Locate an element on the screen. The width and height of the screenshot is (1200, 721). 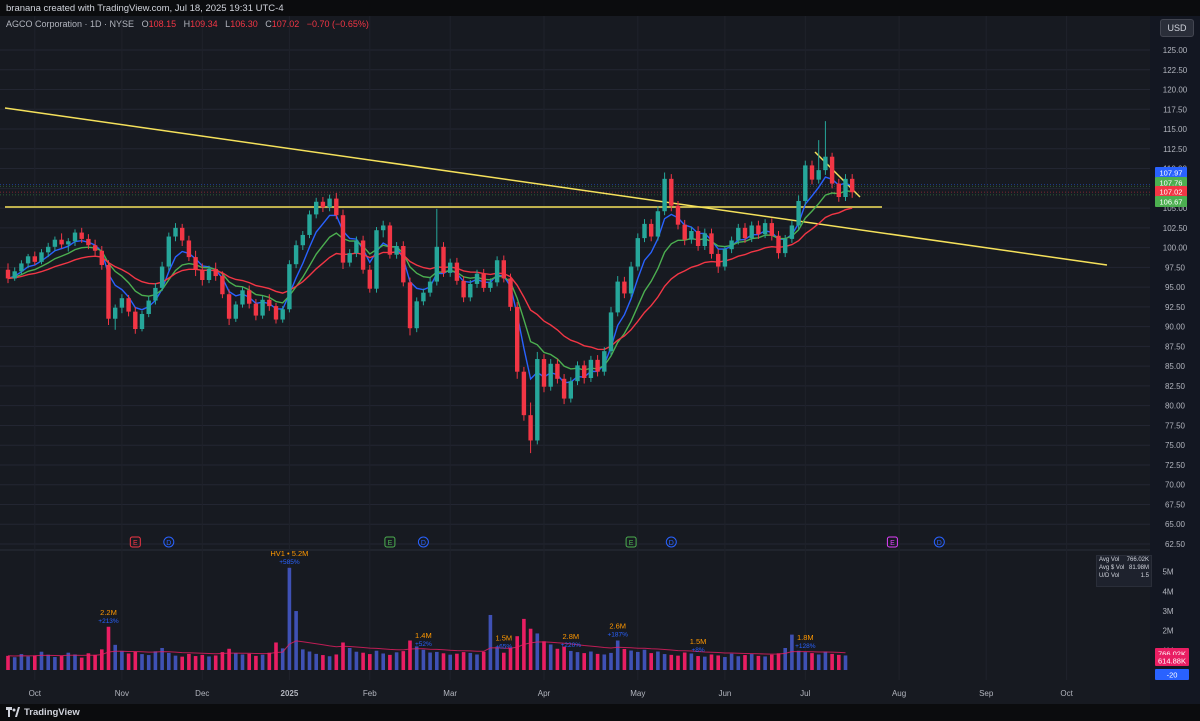
currency-button: USD is located at coordinates (1177, 28).